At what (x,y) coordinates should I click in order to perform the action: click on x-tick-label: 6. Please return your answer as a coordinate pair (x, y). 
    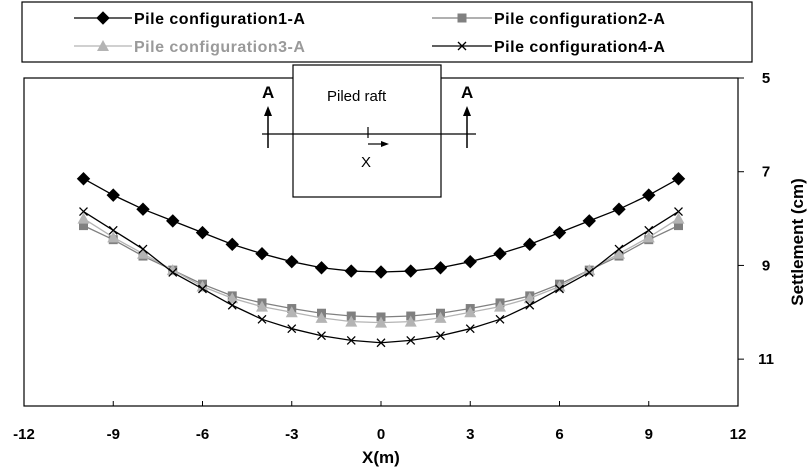
    Looking at the image, I should click on (559, 434).